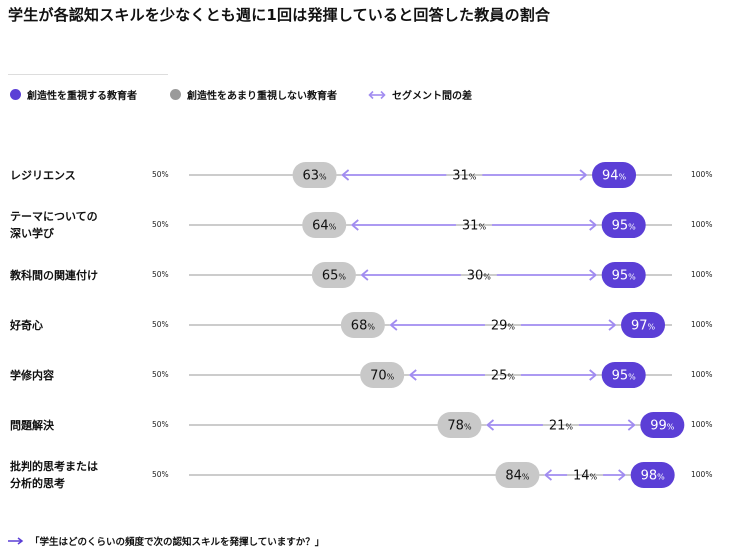 The width and height of the screenshot is (750, 558). What do you see at coordinates (15, 94) in the screenshot?
I see `legend-high-swatch` at bounding box center [15, 94].